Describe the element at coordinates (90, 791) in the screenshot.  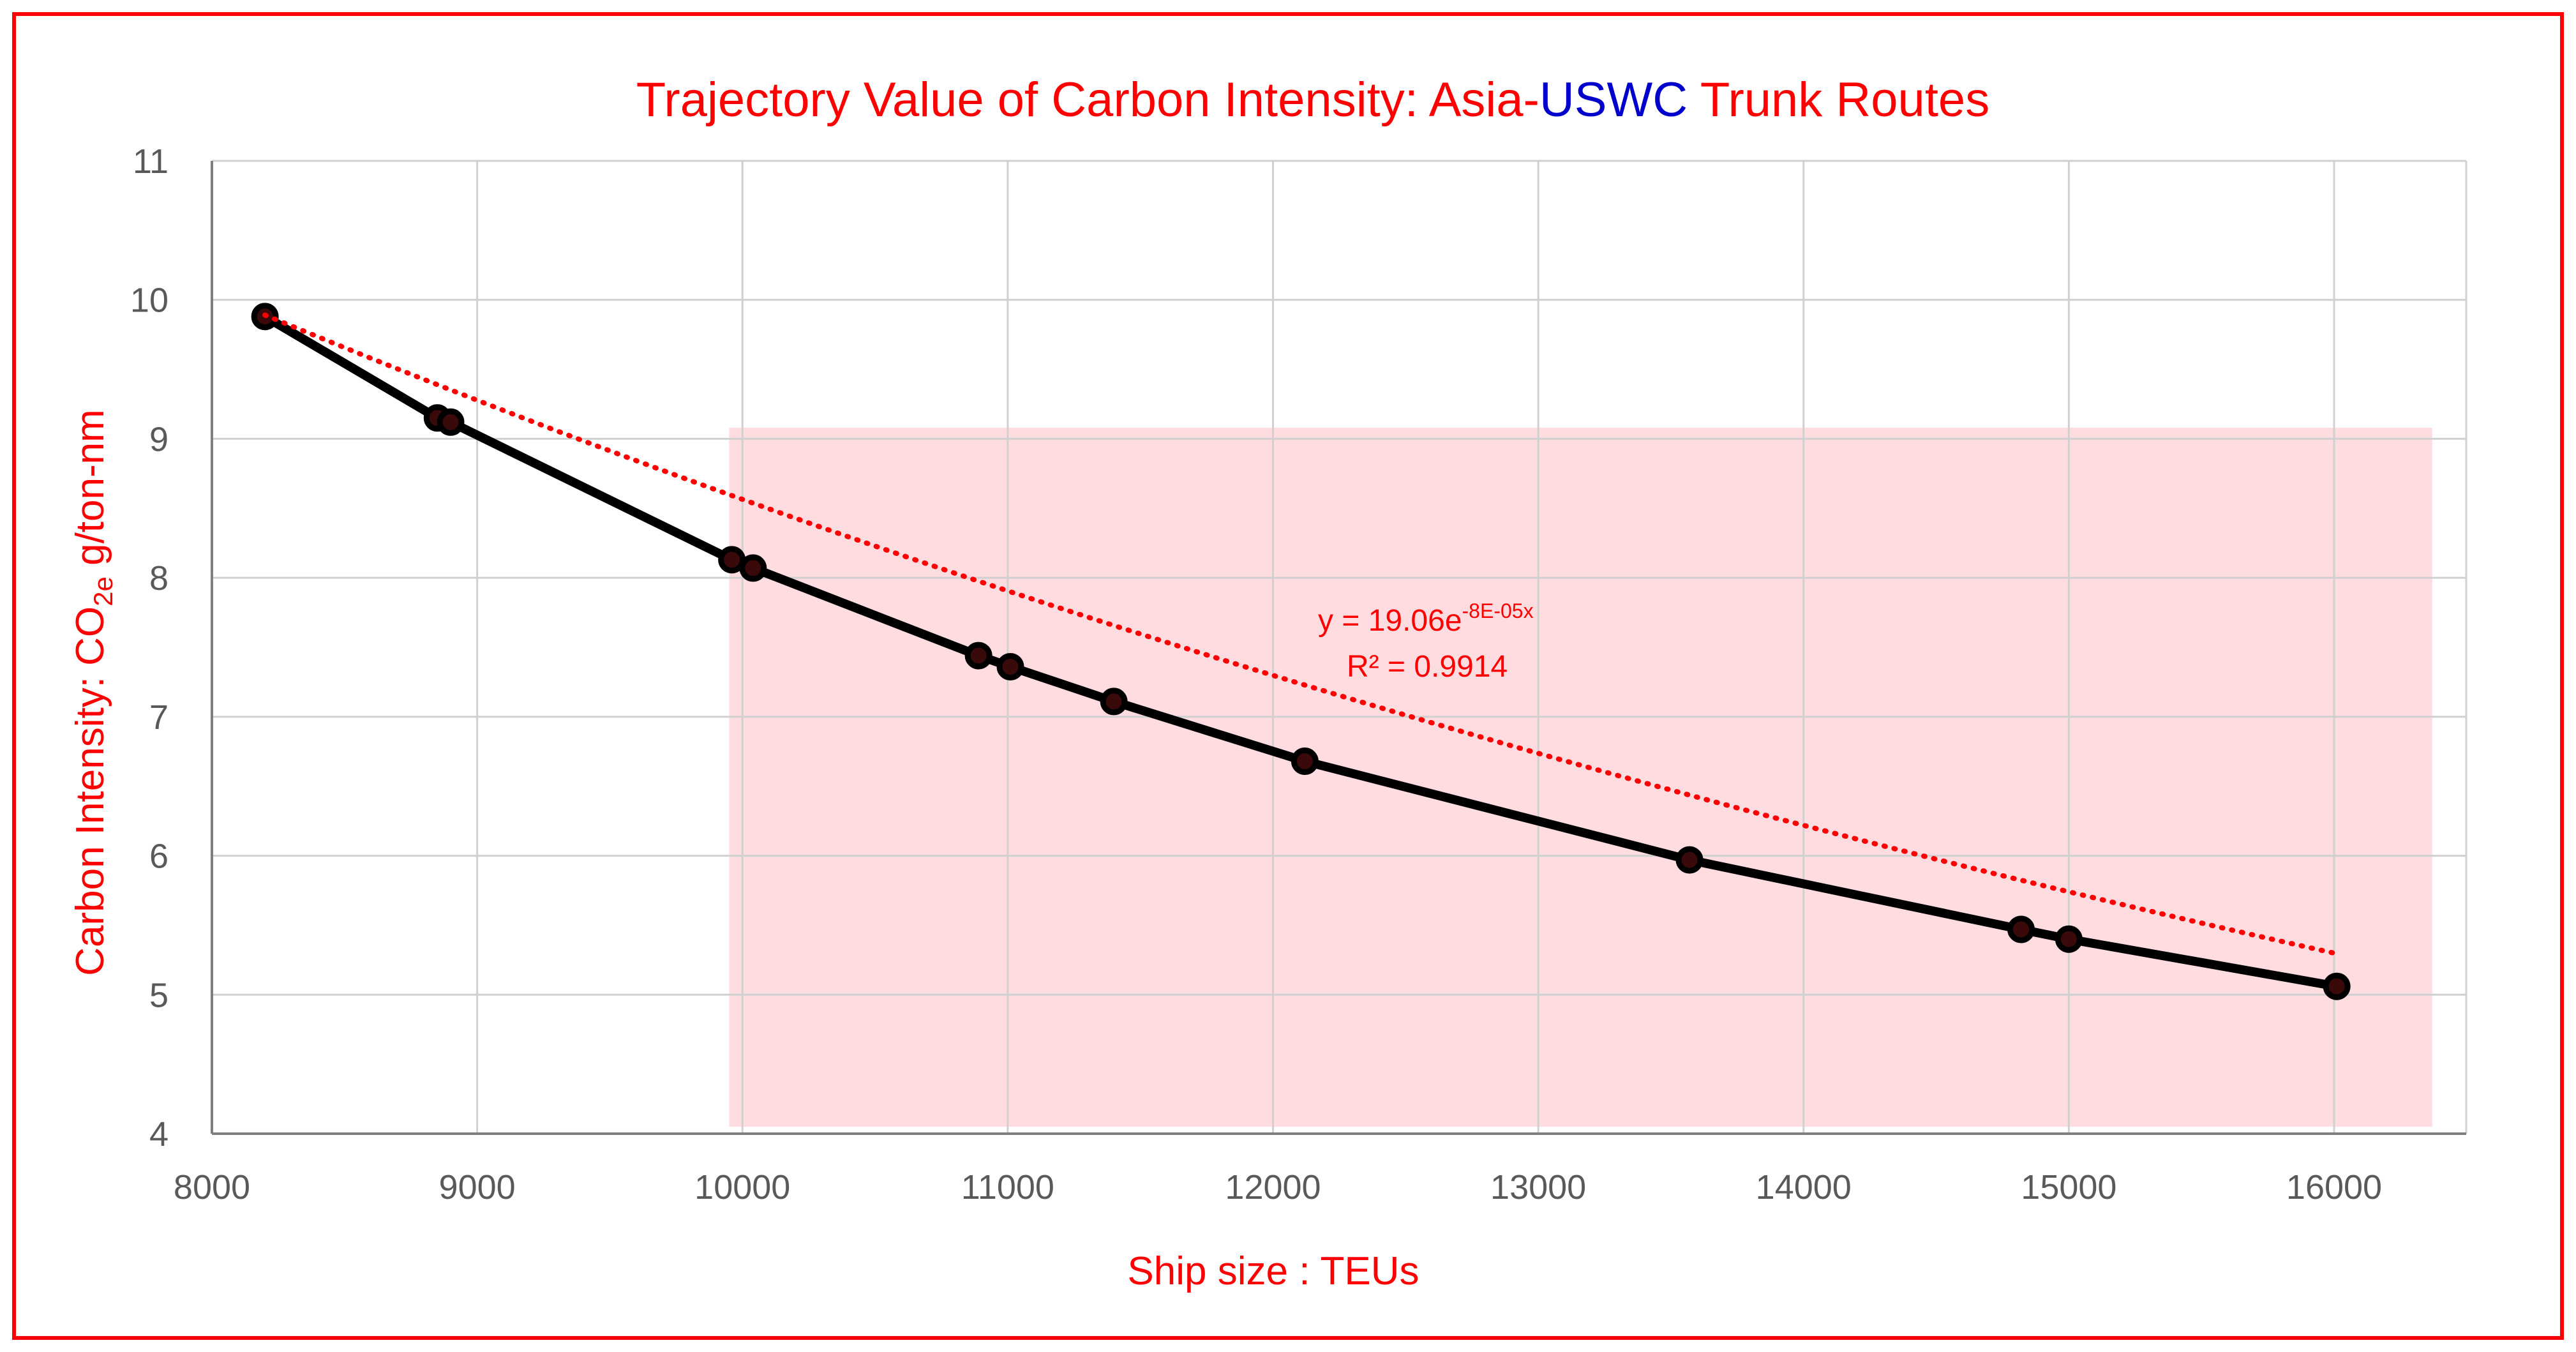
I see `y-axis-title-prefix: Carbon Intensity: CO` at that location.